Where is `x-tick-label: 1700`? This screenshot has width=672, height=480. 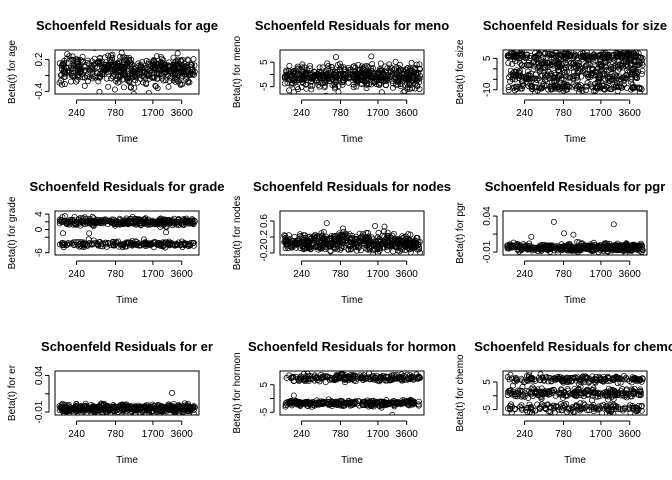 x-tick-label: 1700 is located at coordinates (601, 274).